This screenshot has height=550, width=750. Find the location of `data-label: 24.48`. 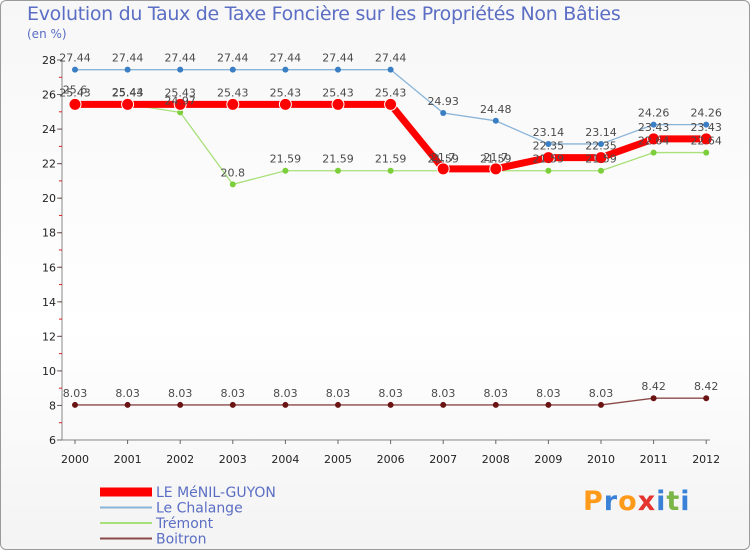

data-label: 24.48 is located at coordinates (496, 109).